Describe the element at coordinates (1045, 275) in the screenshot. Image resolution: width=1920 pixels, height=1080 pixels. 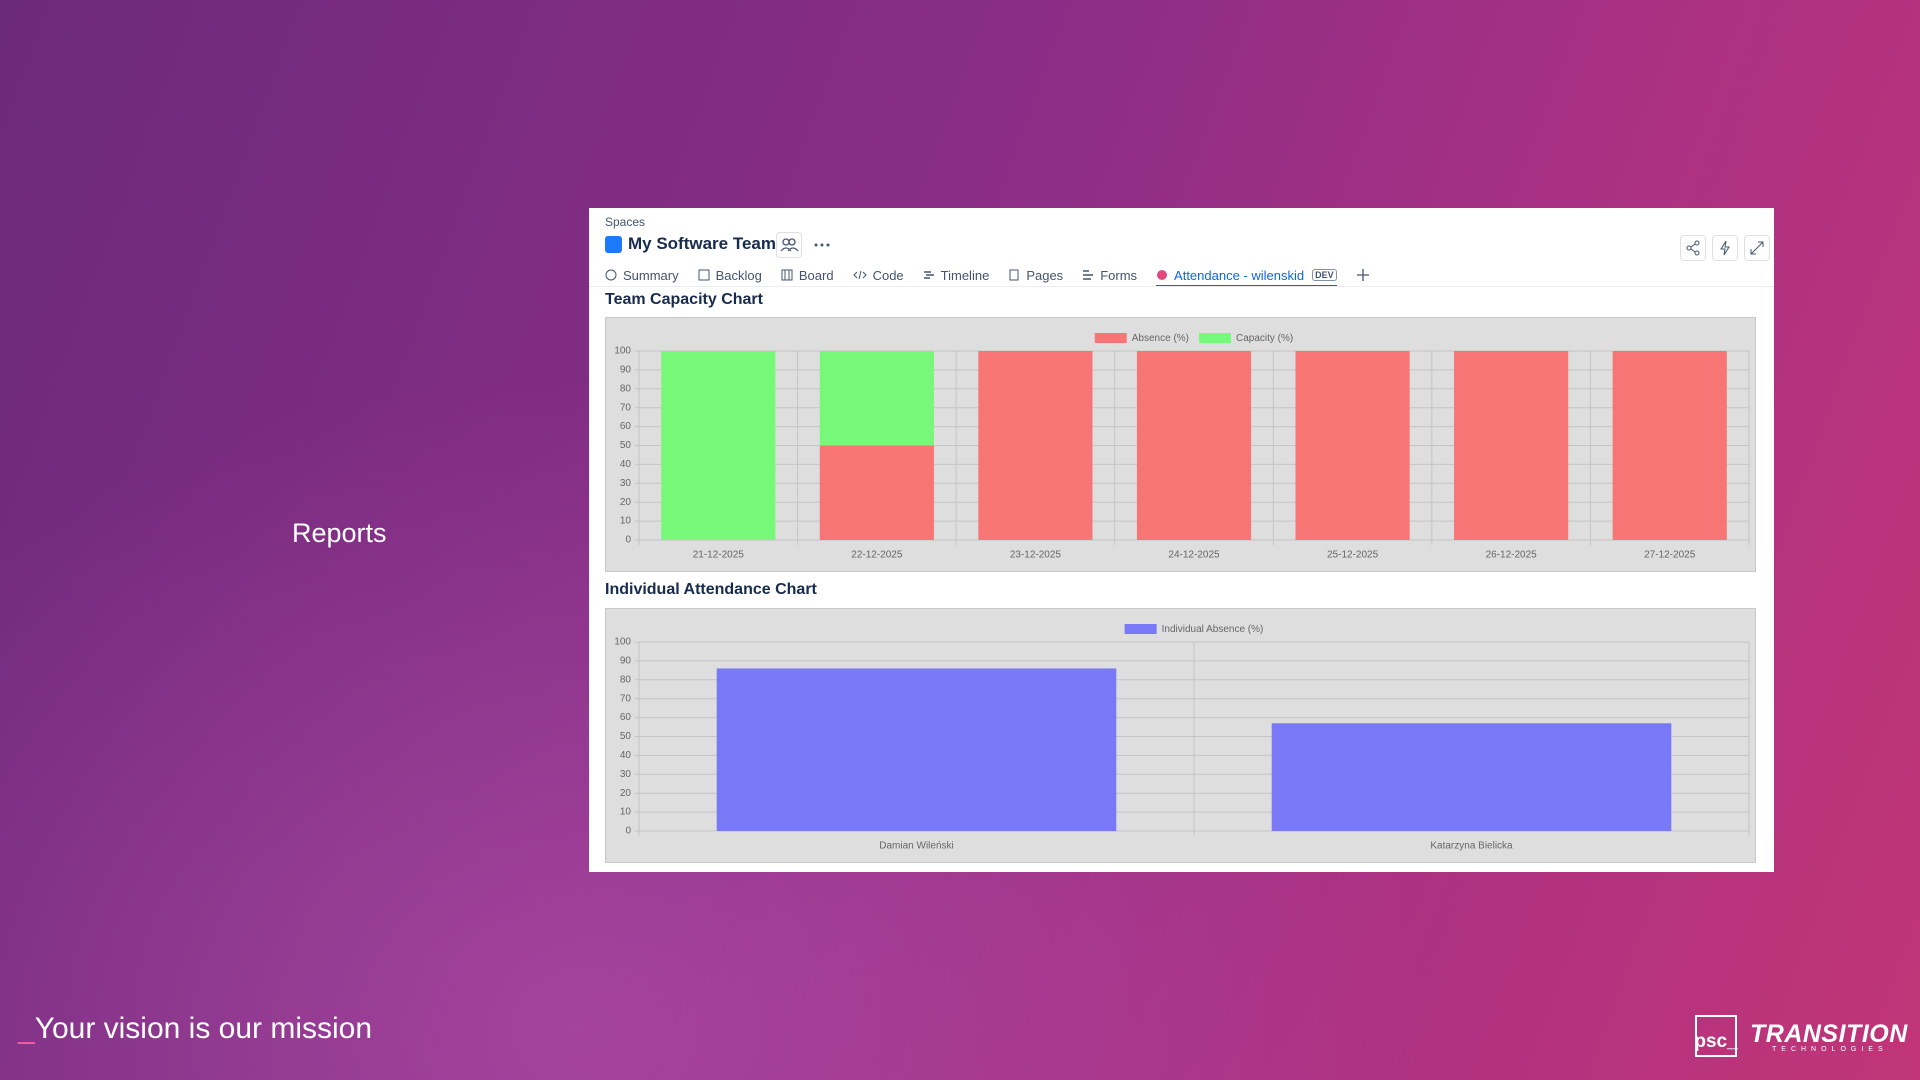
I see `tab-label: Pages` at that location.